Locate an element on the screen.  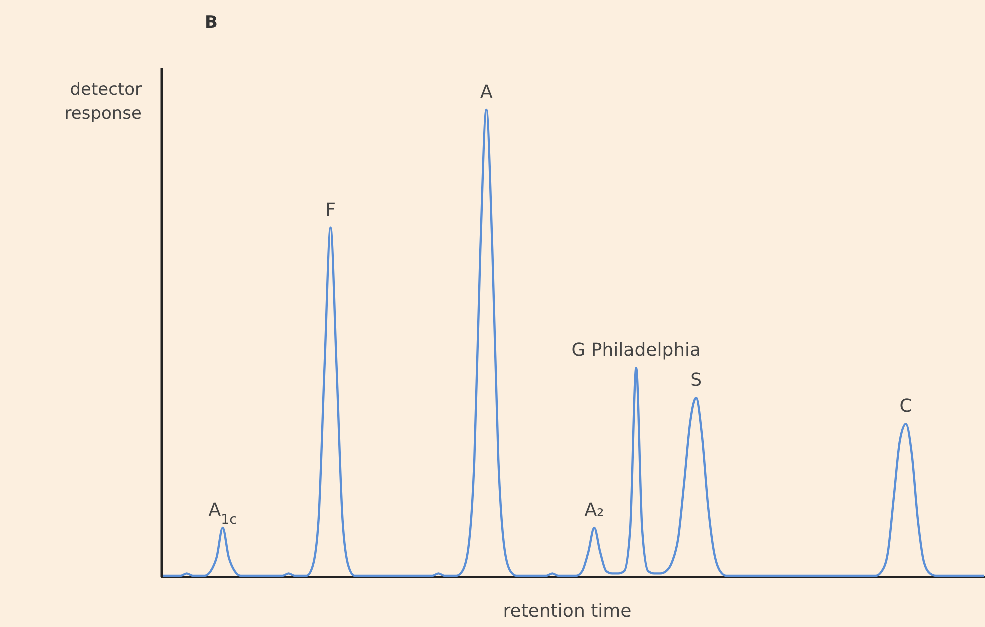
chart-title: B is located at coordinates (211, 23).